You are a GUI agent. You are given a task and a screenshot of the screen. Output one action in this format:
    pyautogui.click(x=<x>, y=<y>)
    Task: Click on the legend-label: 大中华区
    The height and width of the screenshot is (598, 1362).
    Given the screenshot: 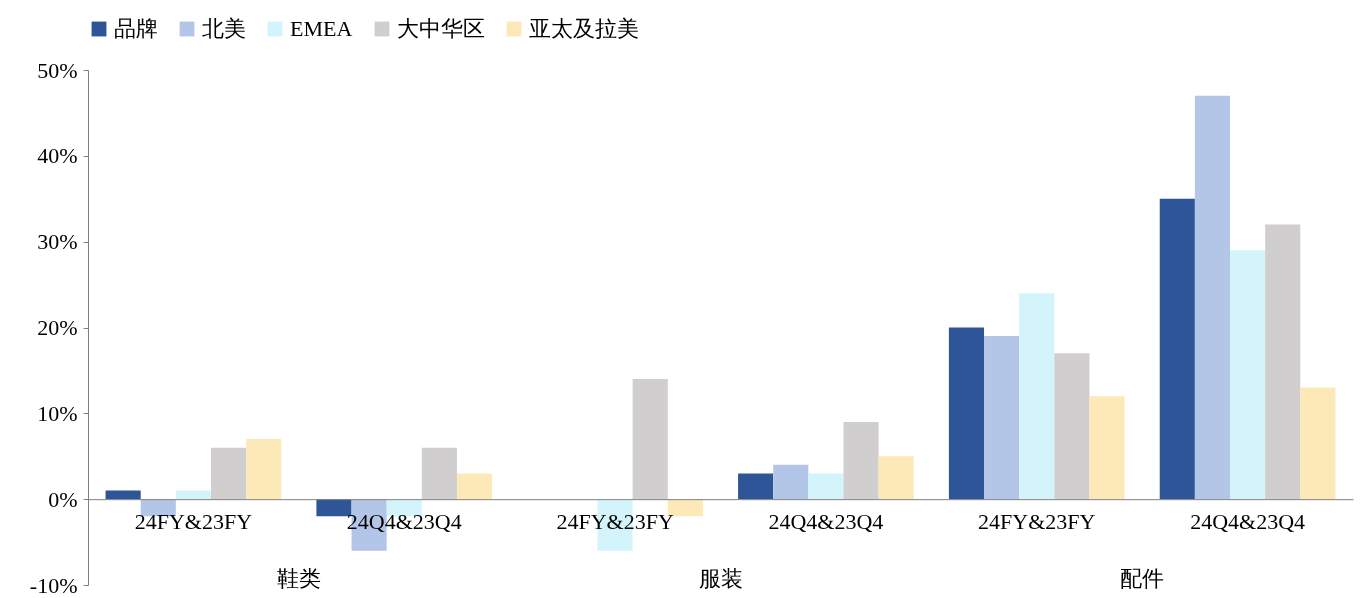 What is the action you would take?
    pyautogui.click(x=441, y=28)
    